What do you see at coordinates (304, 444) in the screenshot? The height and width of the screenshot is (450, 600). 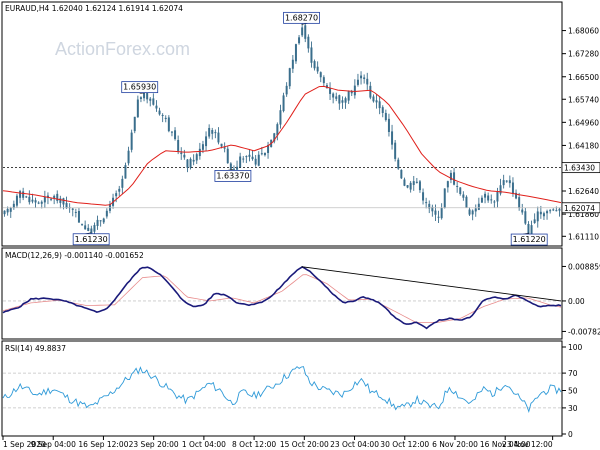 I see `x-tick-label: 15 Oct 20:00` at bounding box center [304, 444].